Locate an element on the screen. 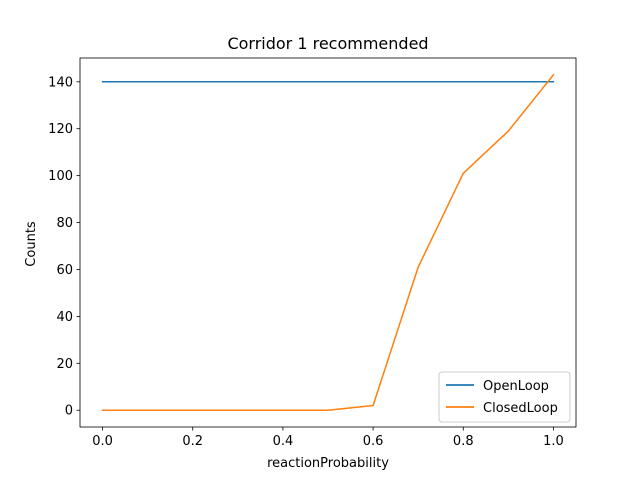 This screenshot has height=480, width=640. x-axis-label: reactionProbability is located at coordinates (328, 463).